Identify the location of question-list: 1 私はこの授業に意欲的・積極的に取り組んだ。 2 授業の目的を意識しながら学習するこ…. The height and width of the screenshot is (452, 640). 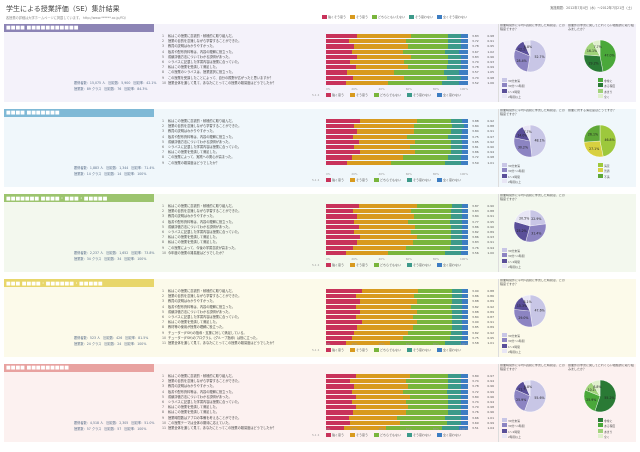
(237, 317).